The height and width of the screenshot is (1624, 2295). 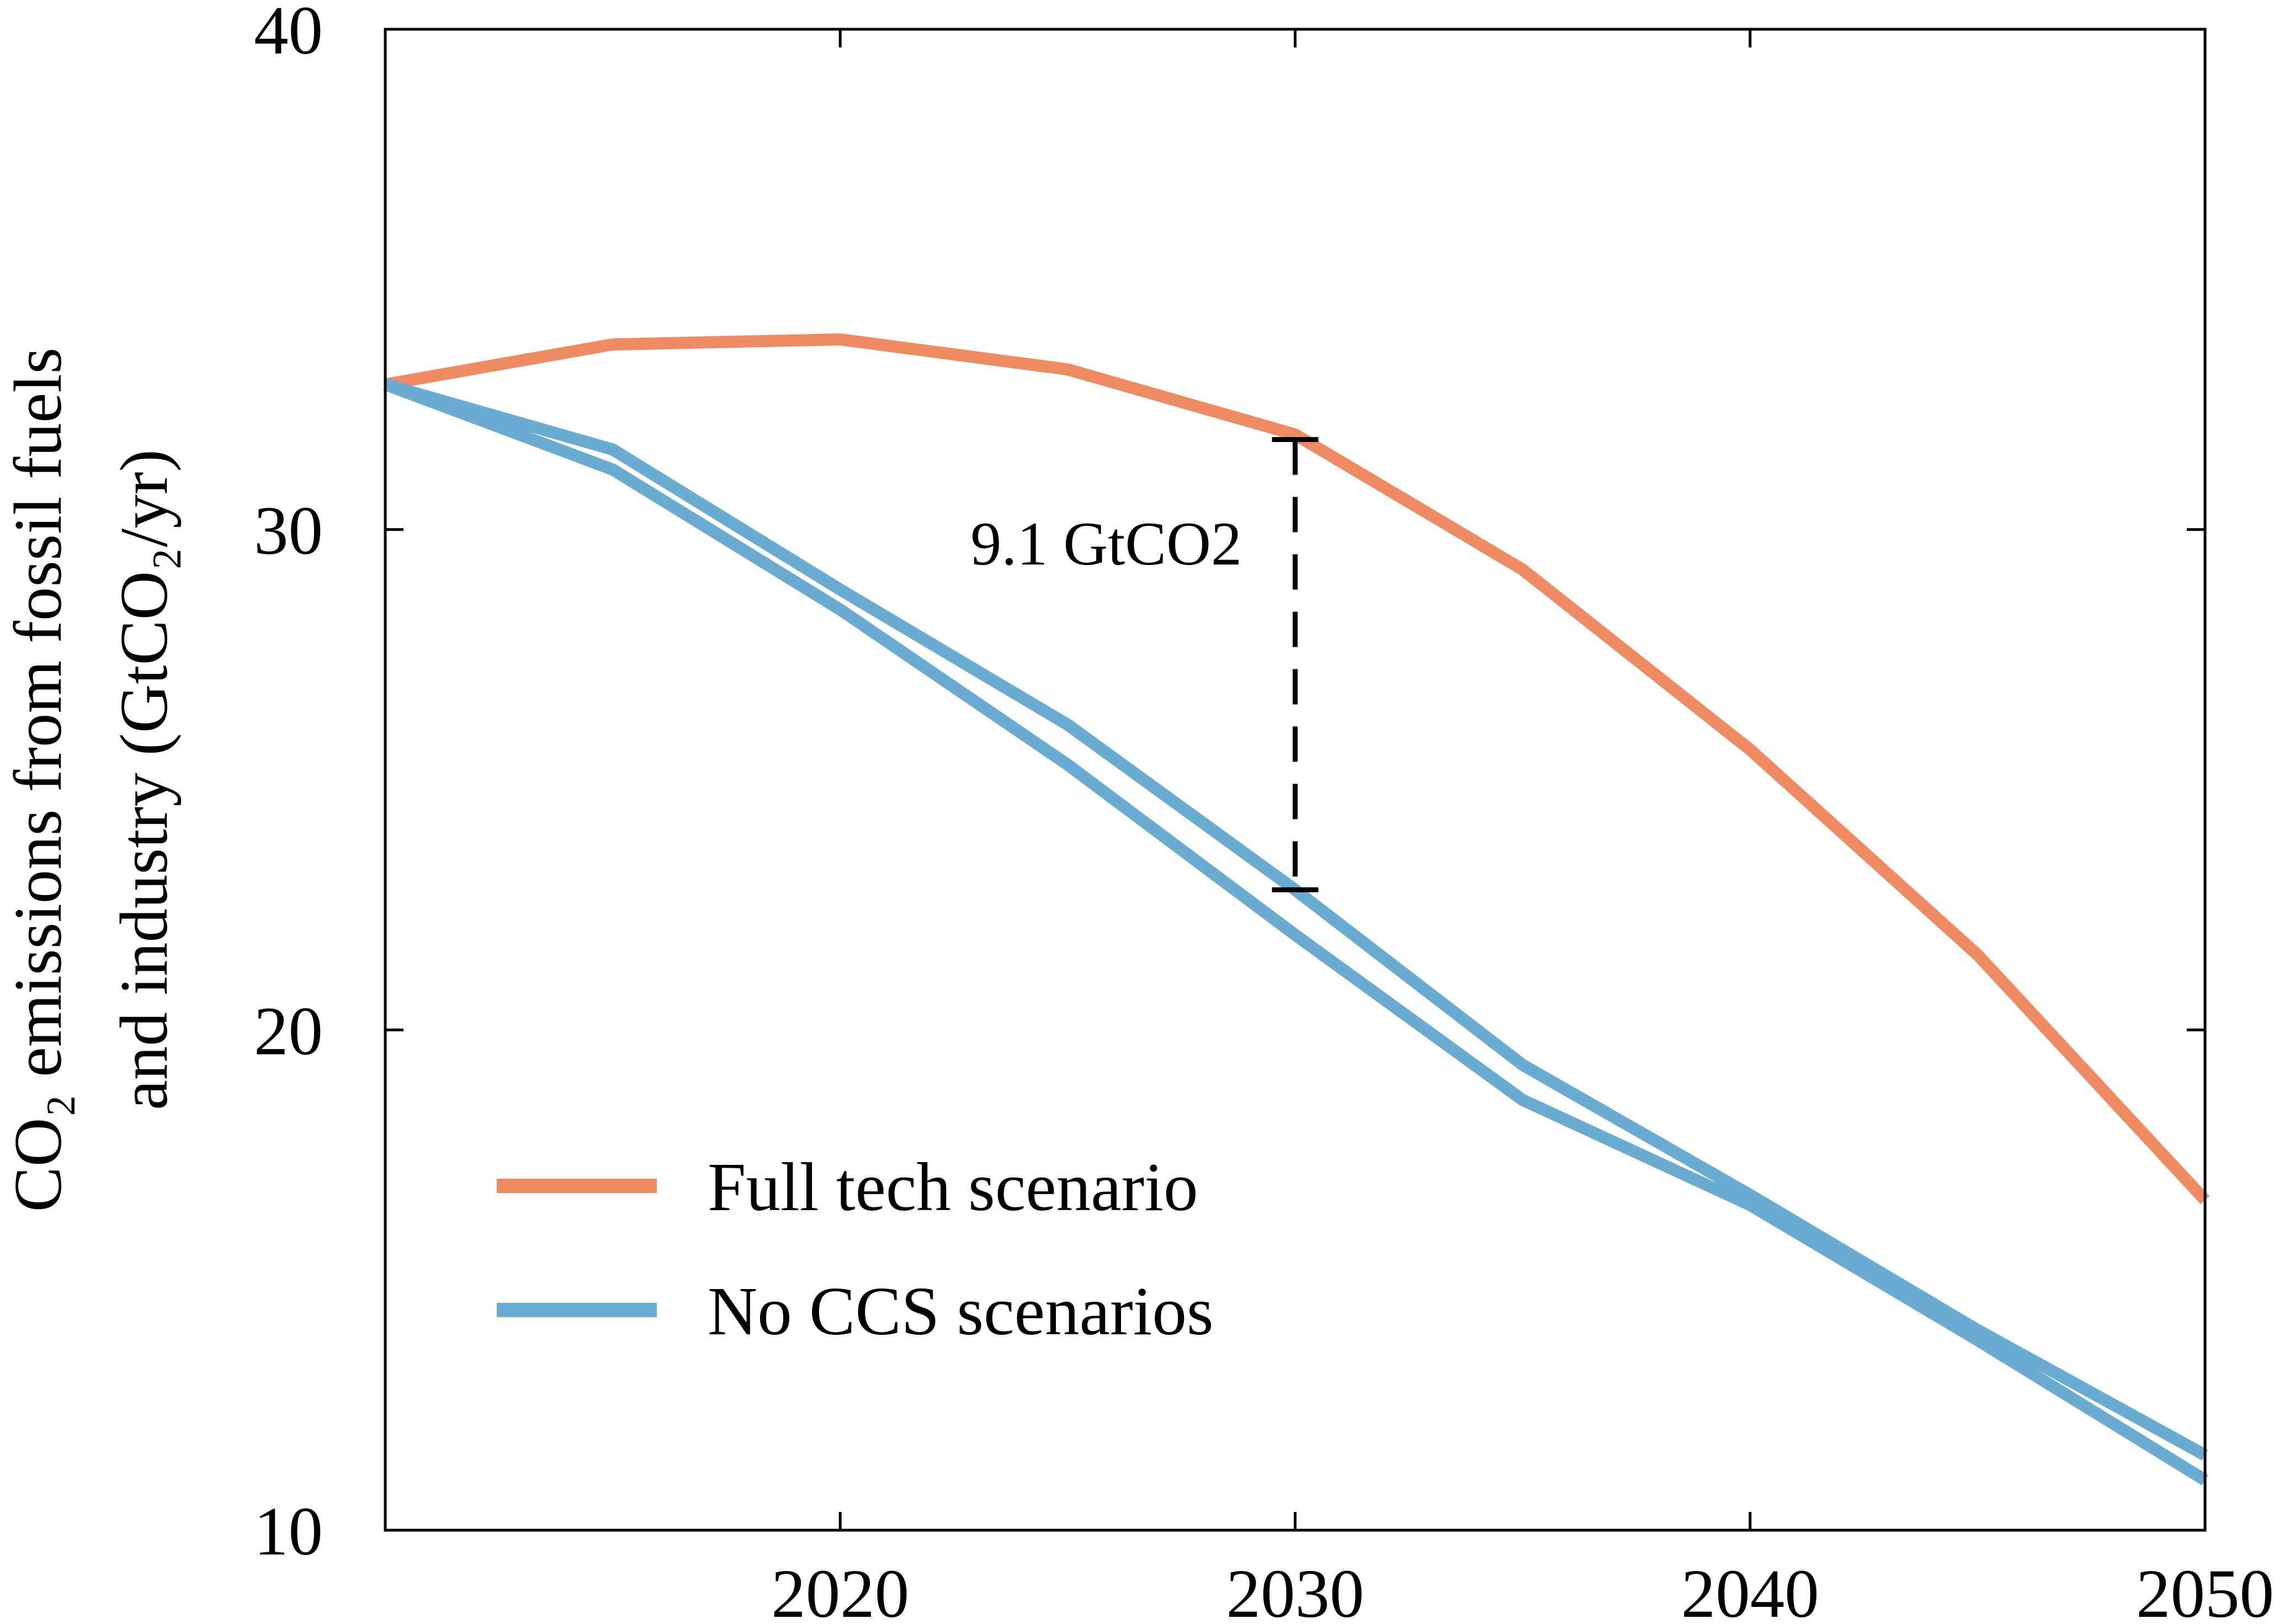 What do you see at coordinates (1144, 664) in the screenshot?
I see `difference-annotation: 9.1 GtCO2` at bounding box center [1144, 664].